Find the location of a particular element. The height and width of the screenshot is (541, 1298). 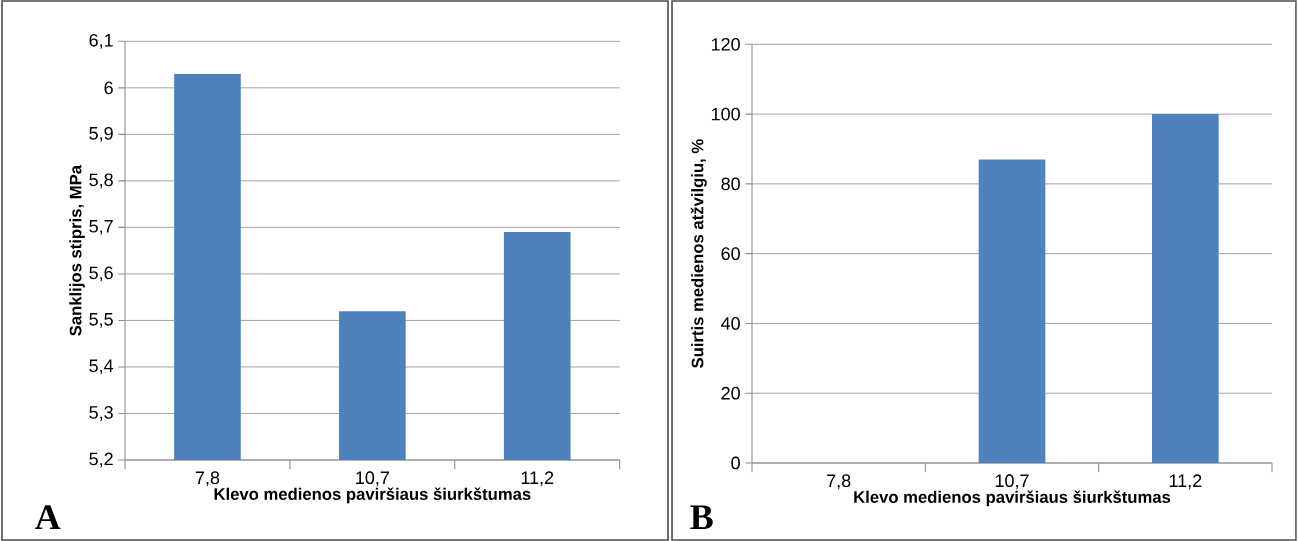

y-axis-title: Suirtis medienos atžvilgiu, % is located at coordinates (698, 254).